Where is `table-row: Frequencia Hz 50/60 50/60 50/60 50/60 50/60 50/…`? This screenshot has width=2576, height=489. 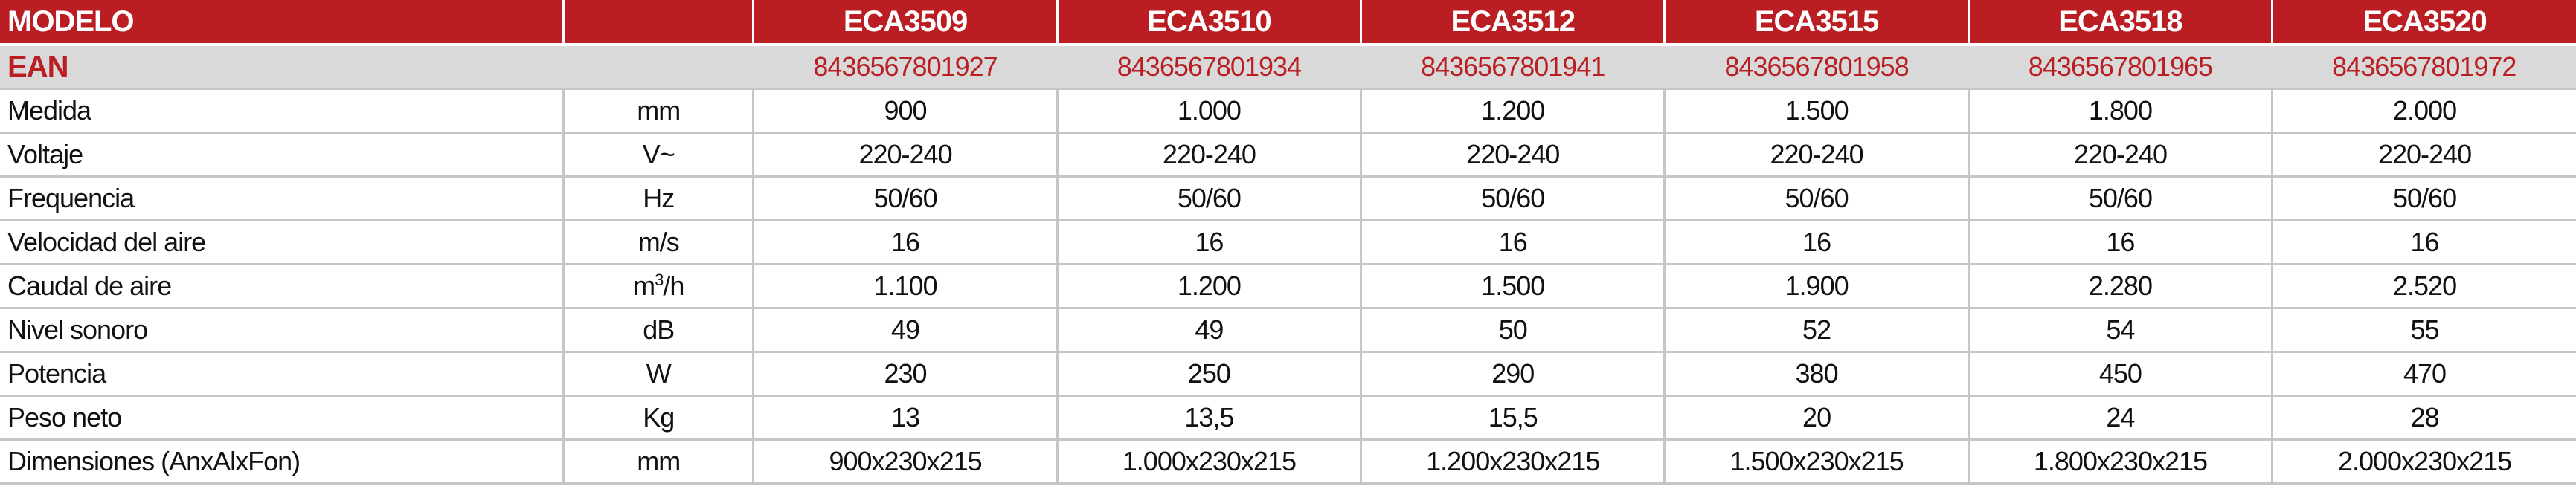
table-row: Frequencia Hz 50/60 50/60 50/60 50/60 50/60 50/… is located at coordinates (1288, 199).